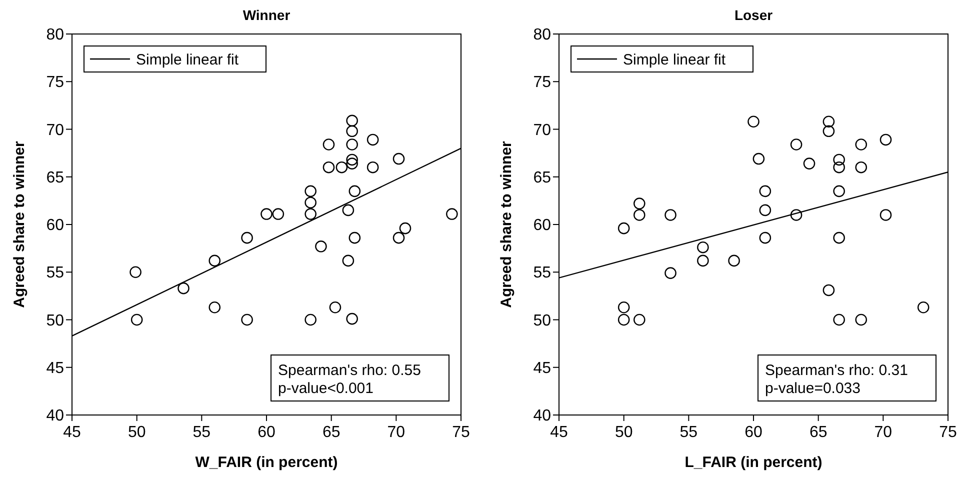  What do you see at coordinates (674, 59) in the screenshot?
I see `legend-label: Simple linear fit` at bounding box center [674, 59].